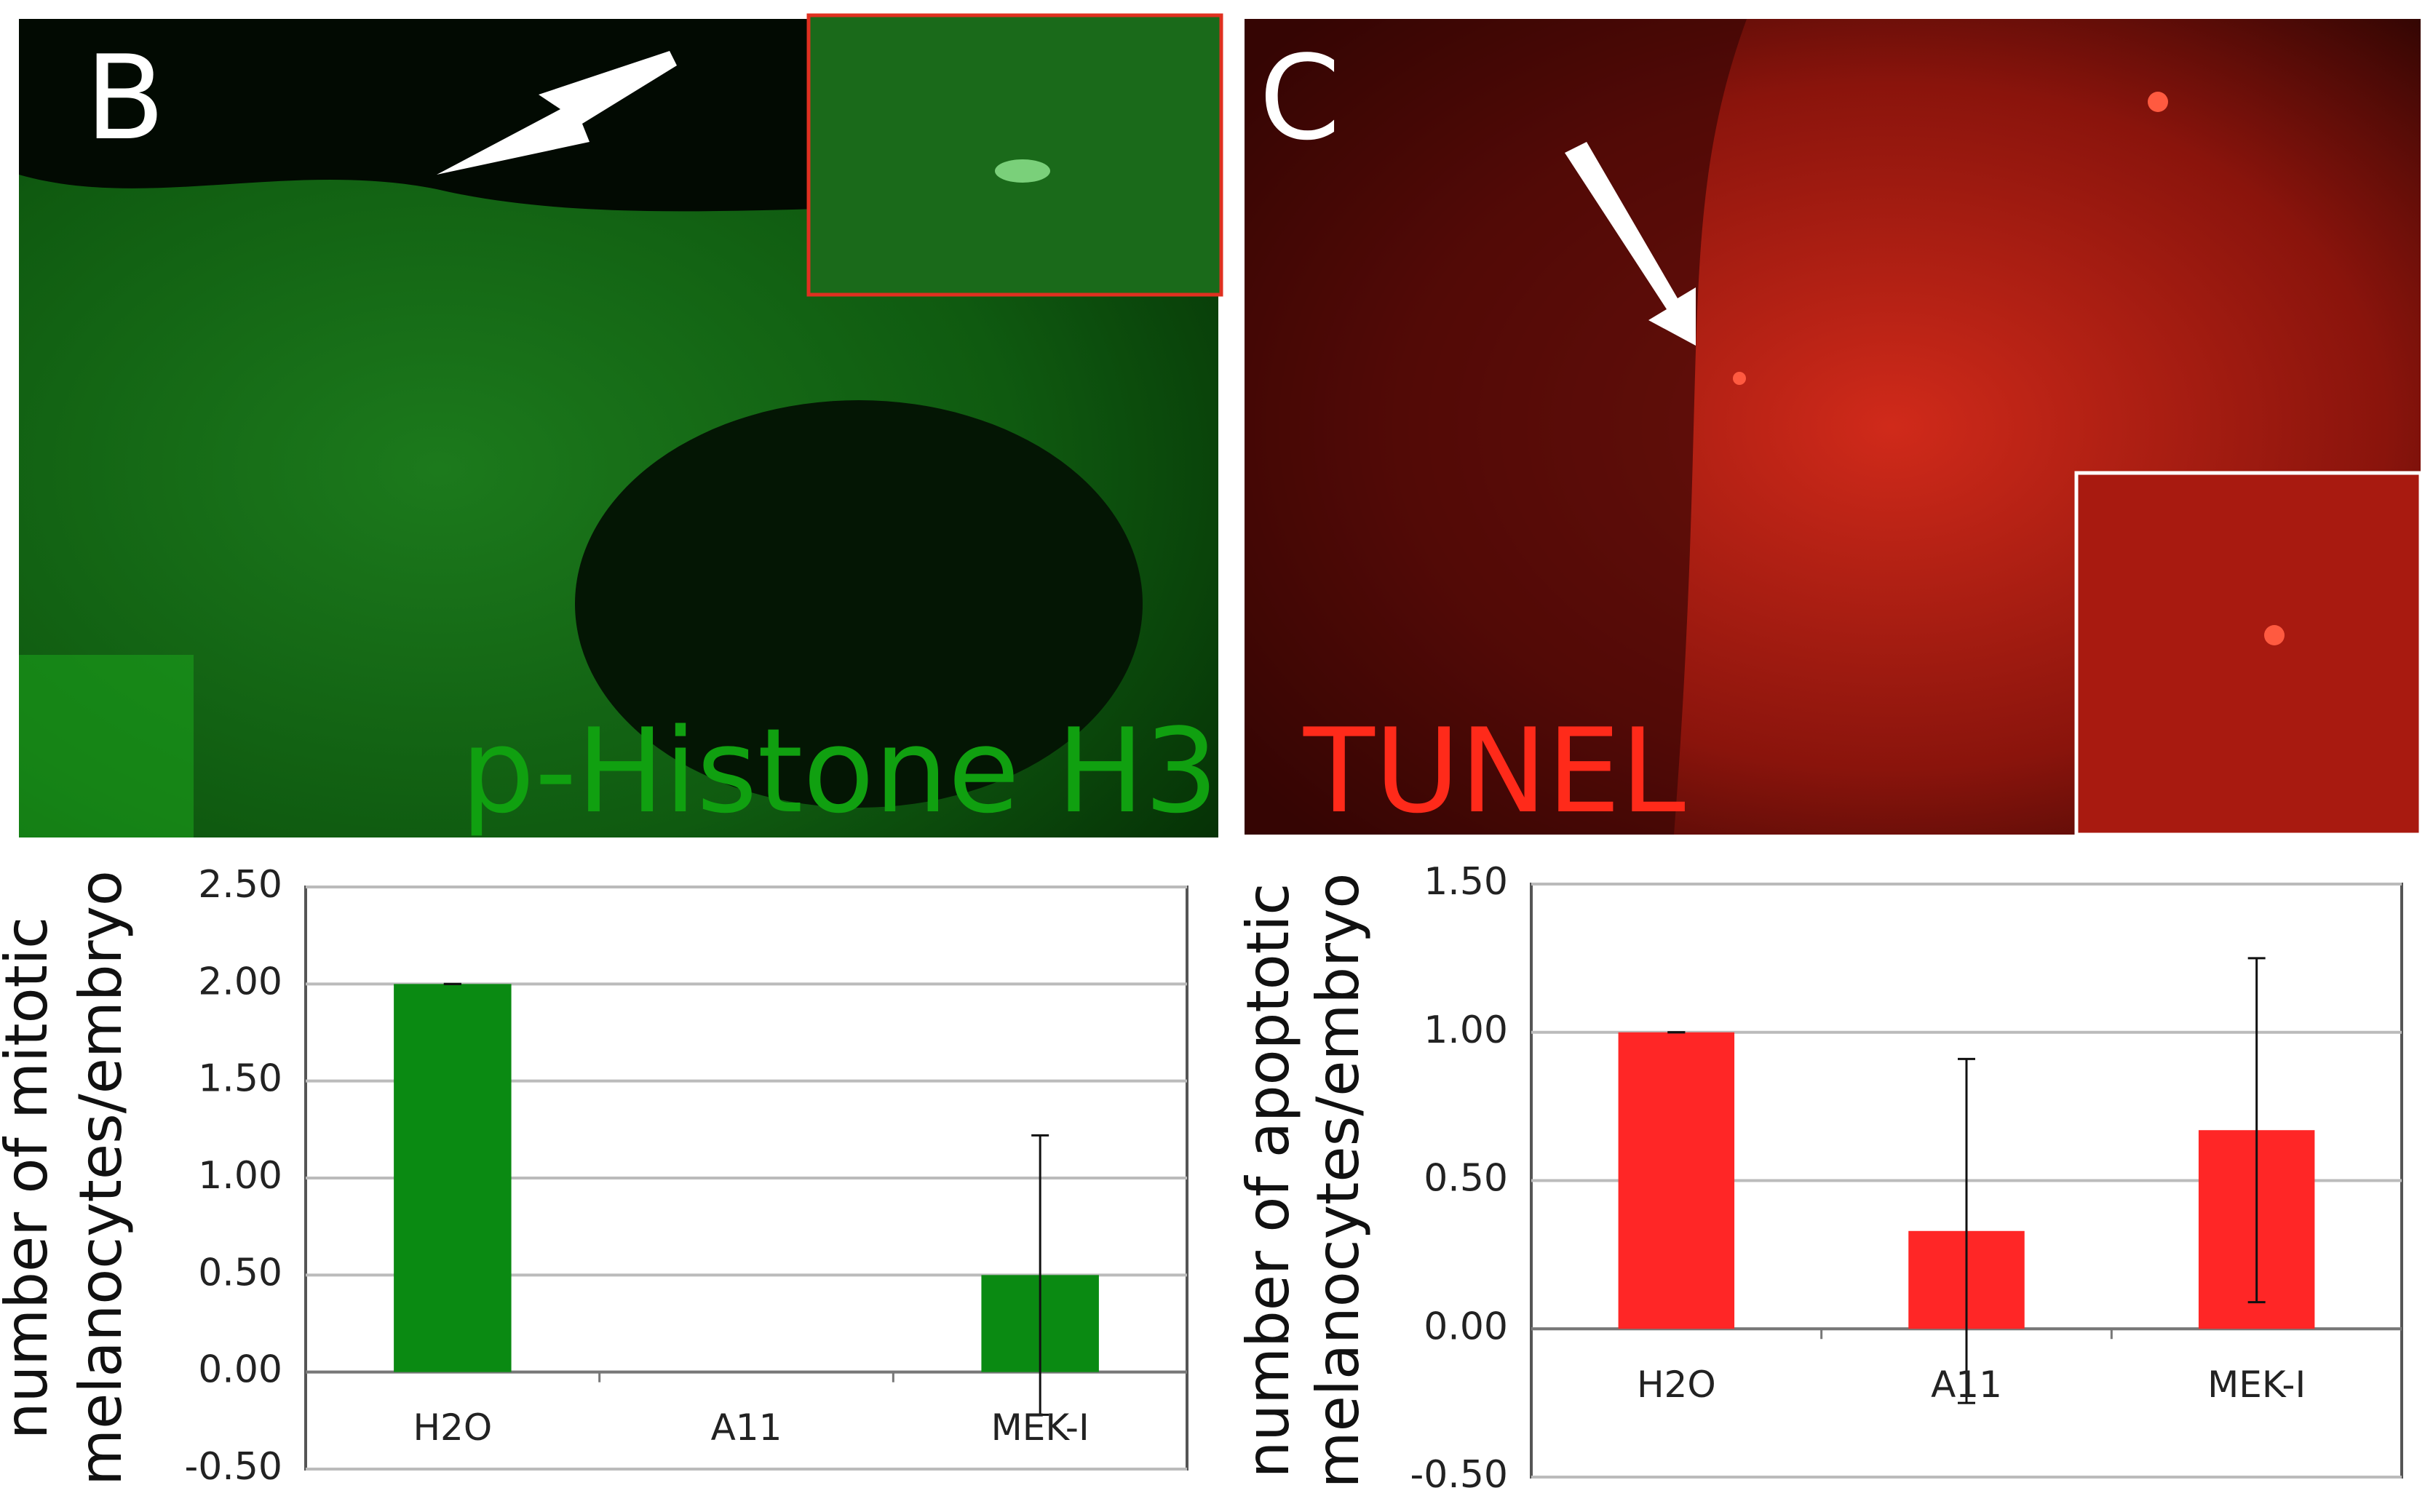 This screenshot has height=1512, width=2433. What do you see at coordinates (1300, 98) in the screenshot?
I see `panel-letter: C` at bounding box center [1300, 98].